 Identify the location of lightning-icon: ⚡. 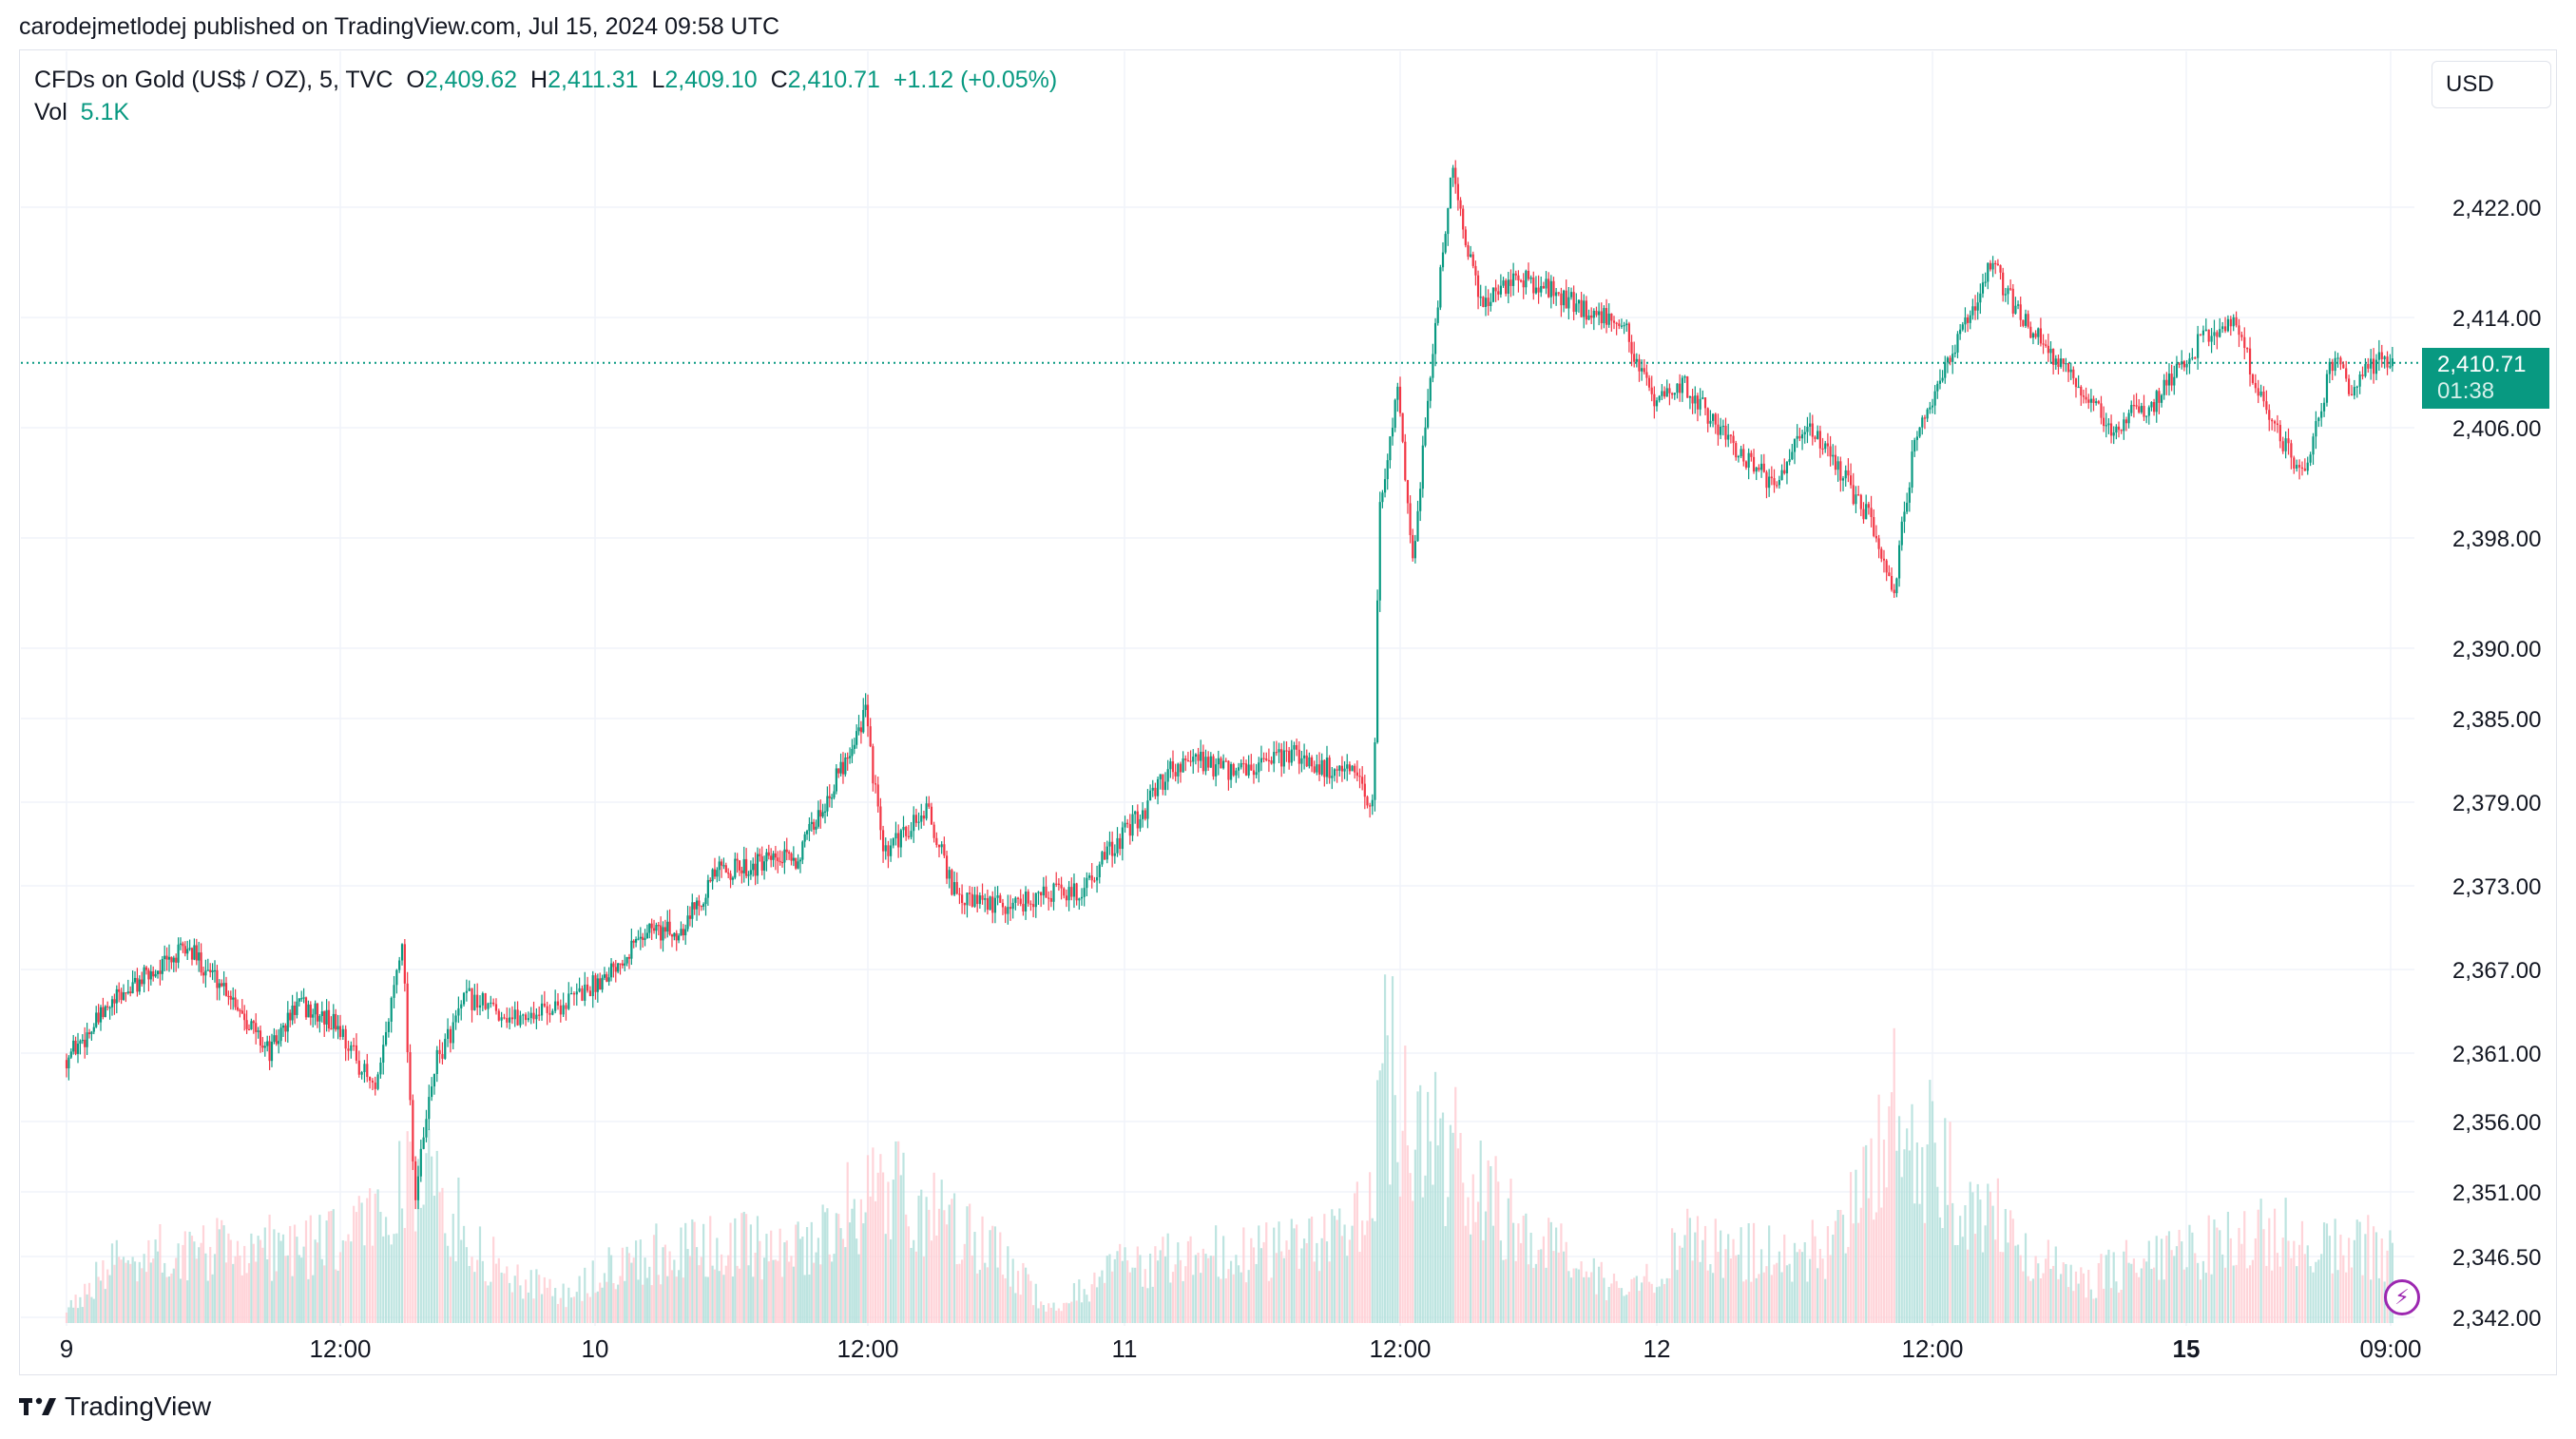
(2402, 1297).